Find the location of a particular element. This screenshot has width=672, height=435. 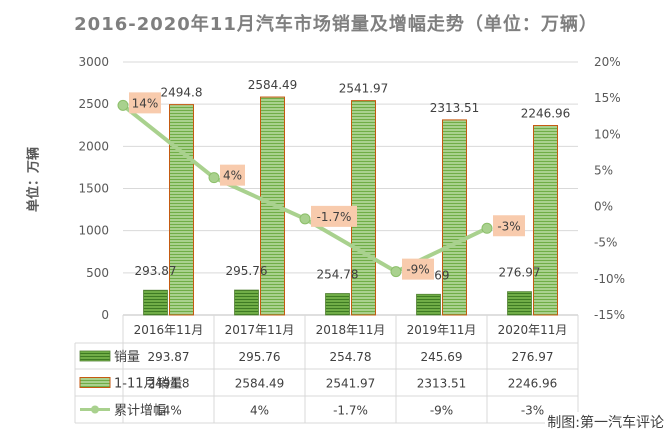

legend-label: 累计增幅 is located at coordinates (140, 411).